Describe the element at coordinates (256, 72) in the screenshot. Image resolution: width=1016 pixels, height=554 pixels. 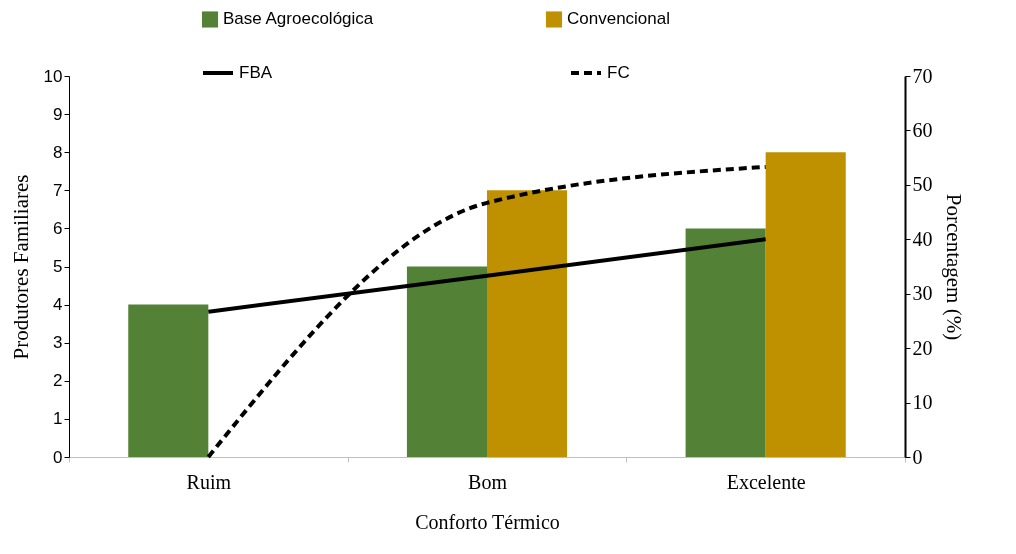
I see `legend-label: FBA` at that location.